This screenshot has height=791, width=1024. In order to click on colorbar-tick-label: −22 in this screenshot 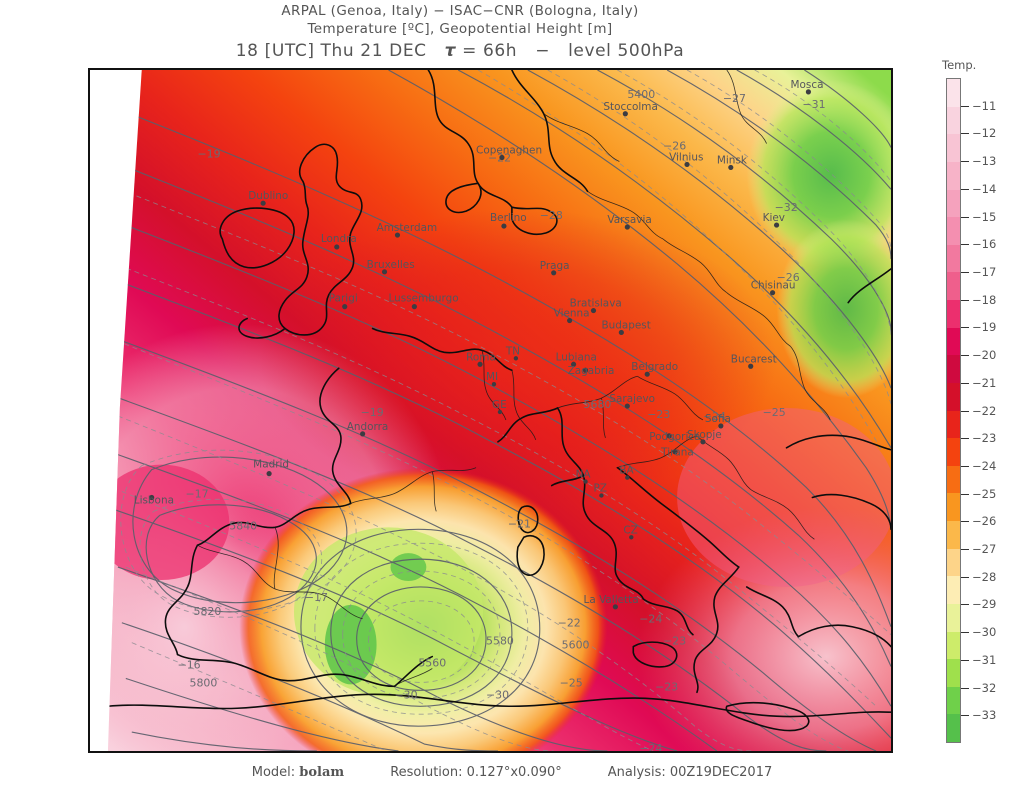, I will do `click(984, 410)`.